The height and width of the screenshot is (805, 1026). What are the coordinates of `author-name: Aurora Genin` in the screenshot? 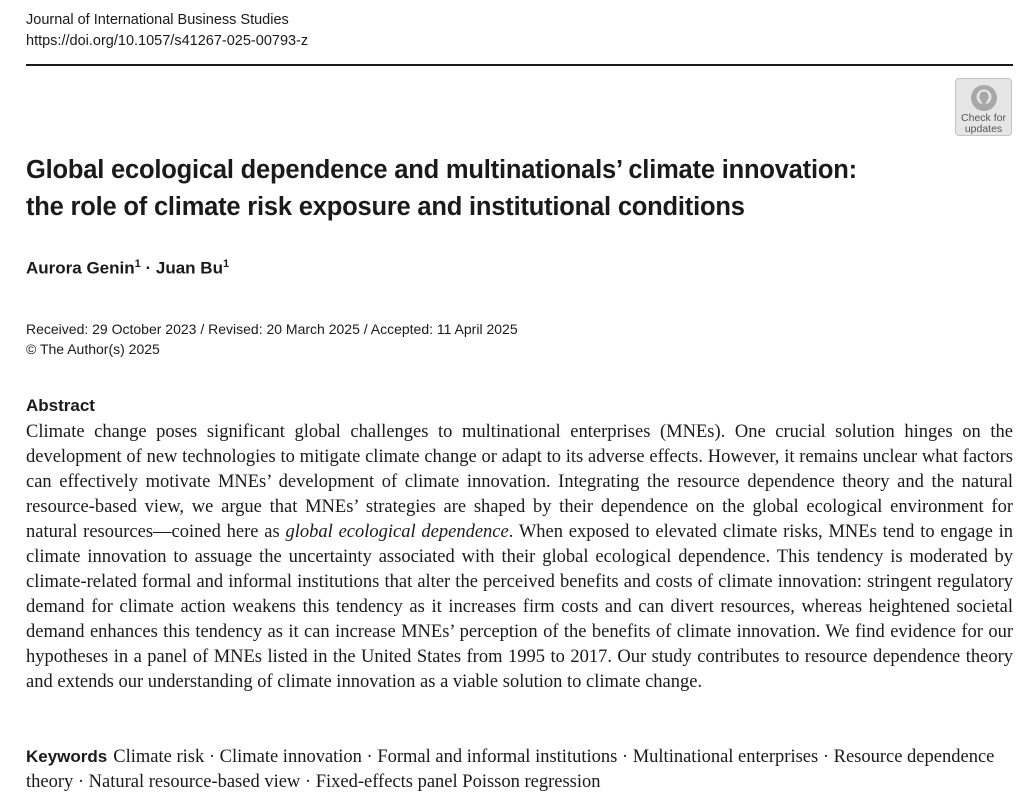 It's located at (80, 268).